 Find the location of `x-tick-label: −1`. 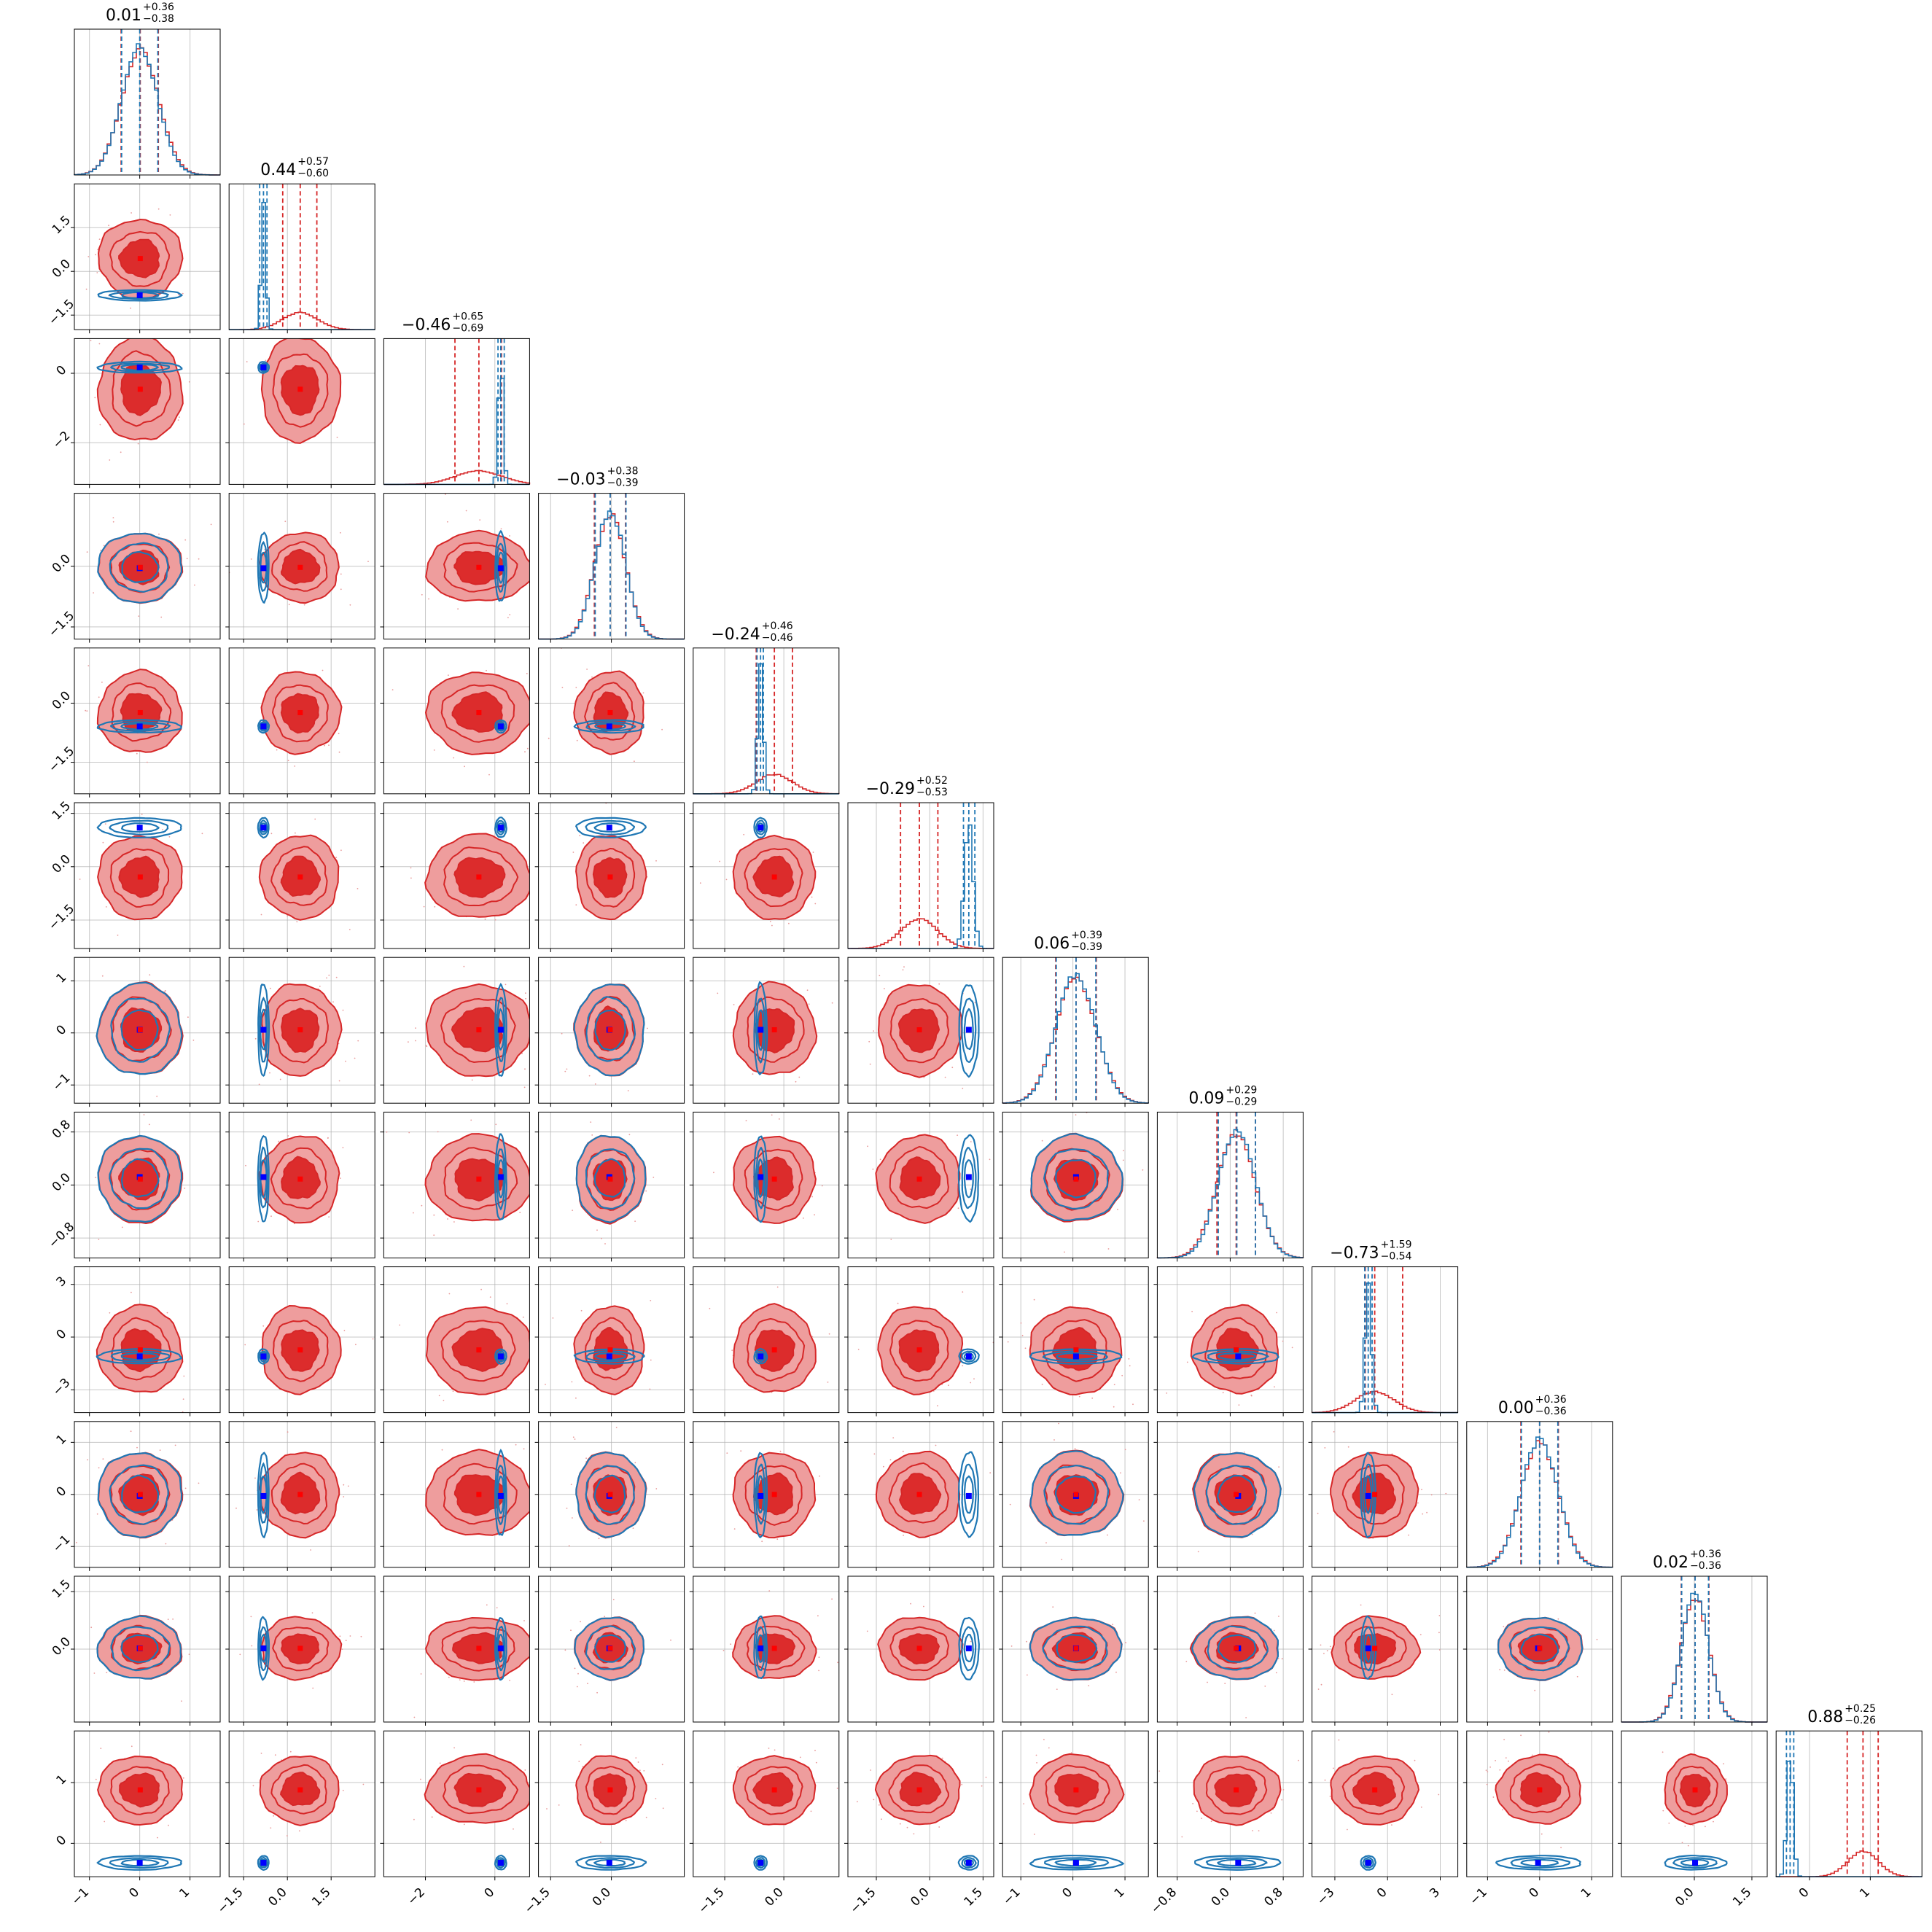

x-tick-label: −1 is located at coordinates (80, 1897).